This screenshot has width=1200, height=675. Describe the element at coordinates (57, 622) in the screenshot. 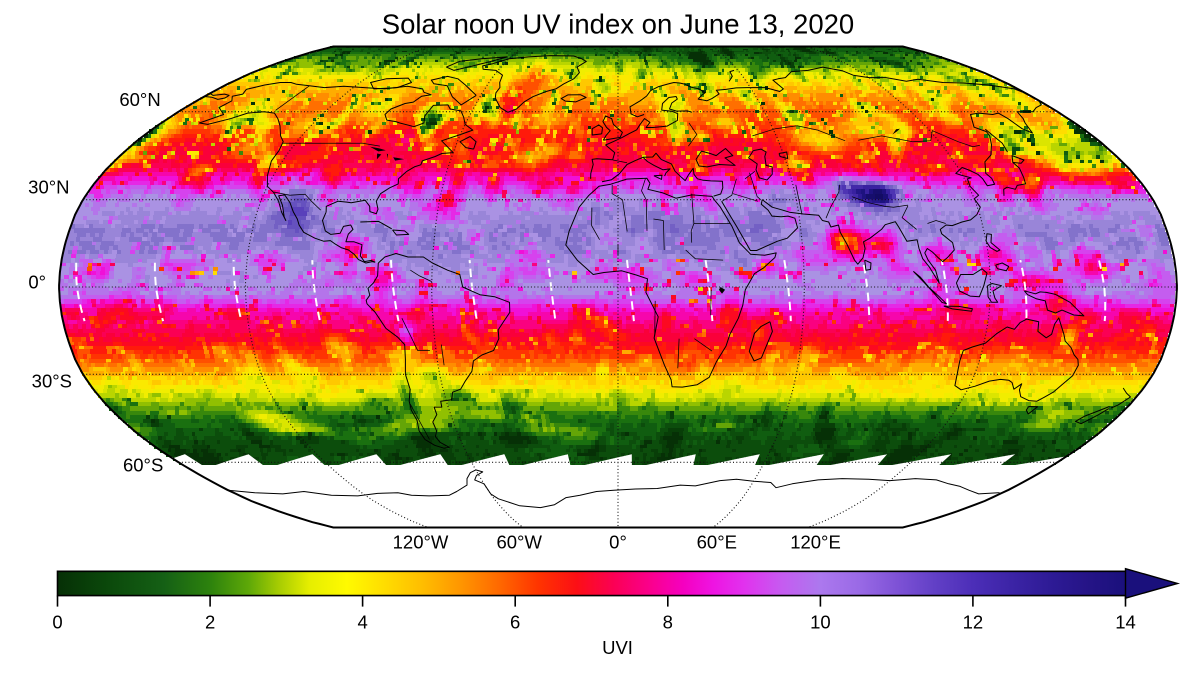

I see `svg-text: 0` at that location.